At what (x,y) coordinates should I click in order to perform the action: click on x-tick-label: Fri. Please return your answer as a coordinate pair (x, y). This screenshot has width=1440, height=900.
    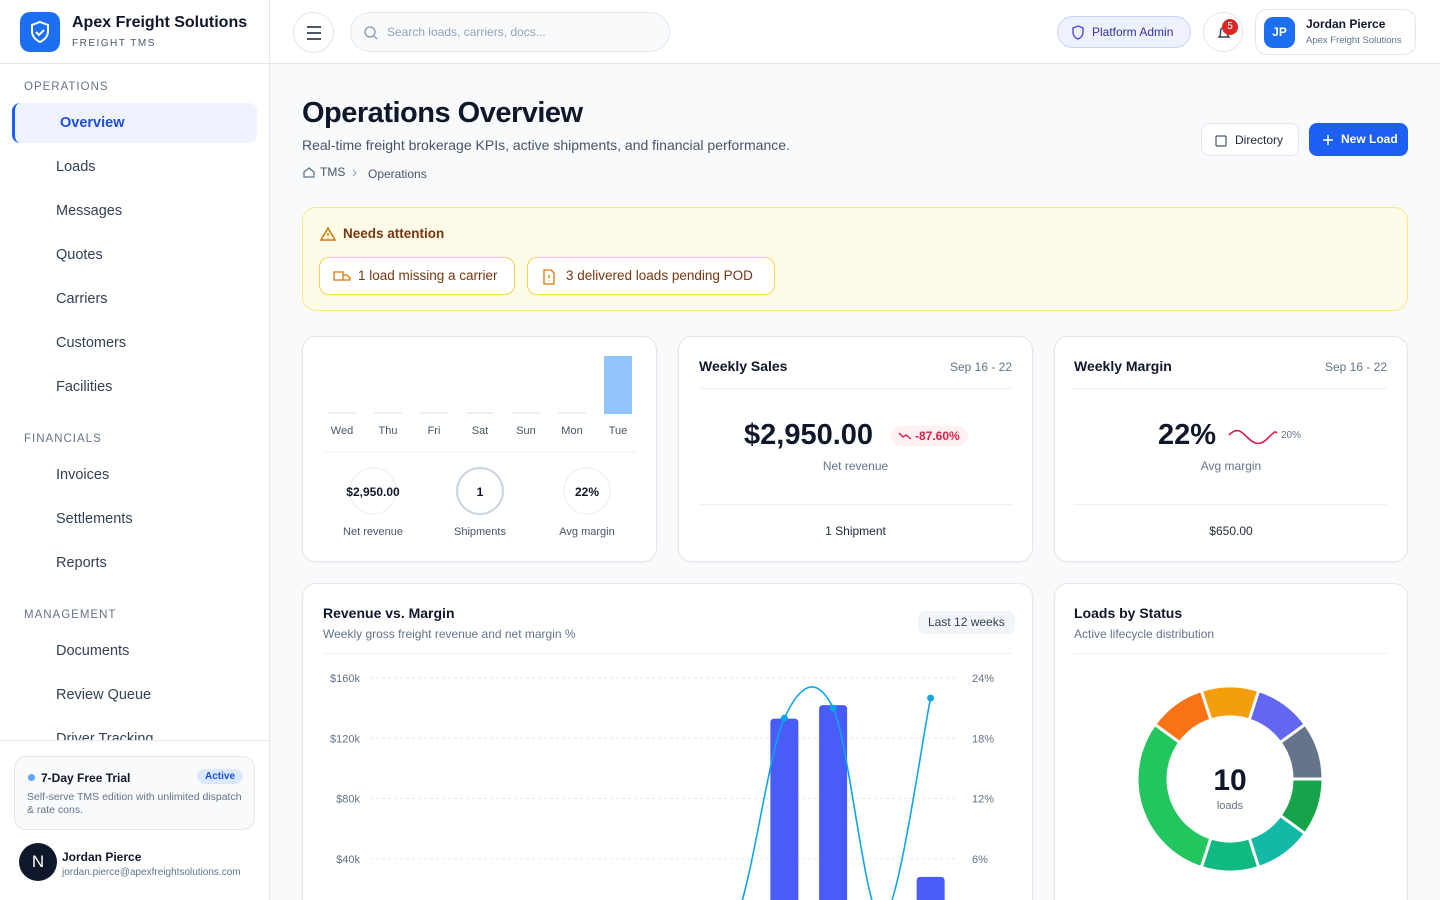
    Looking at the image, I should click on (434, 431).